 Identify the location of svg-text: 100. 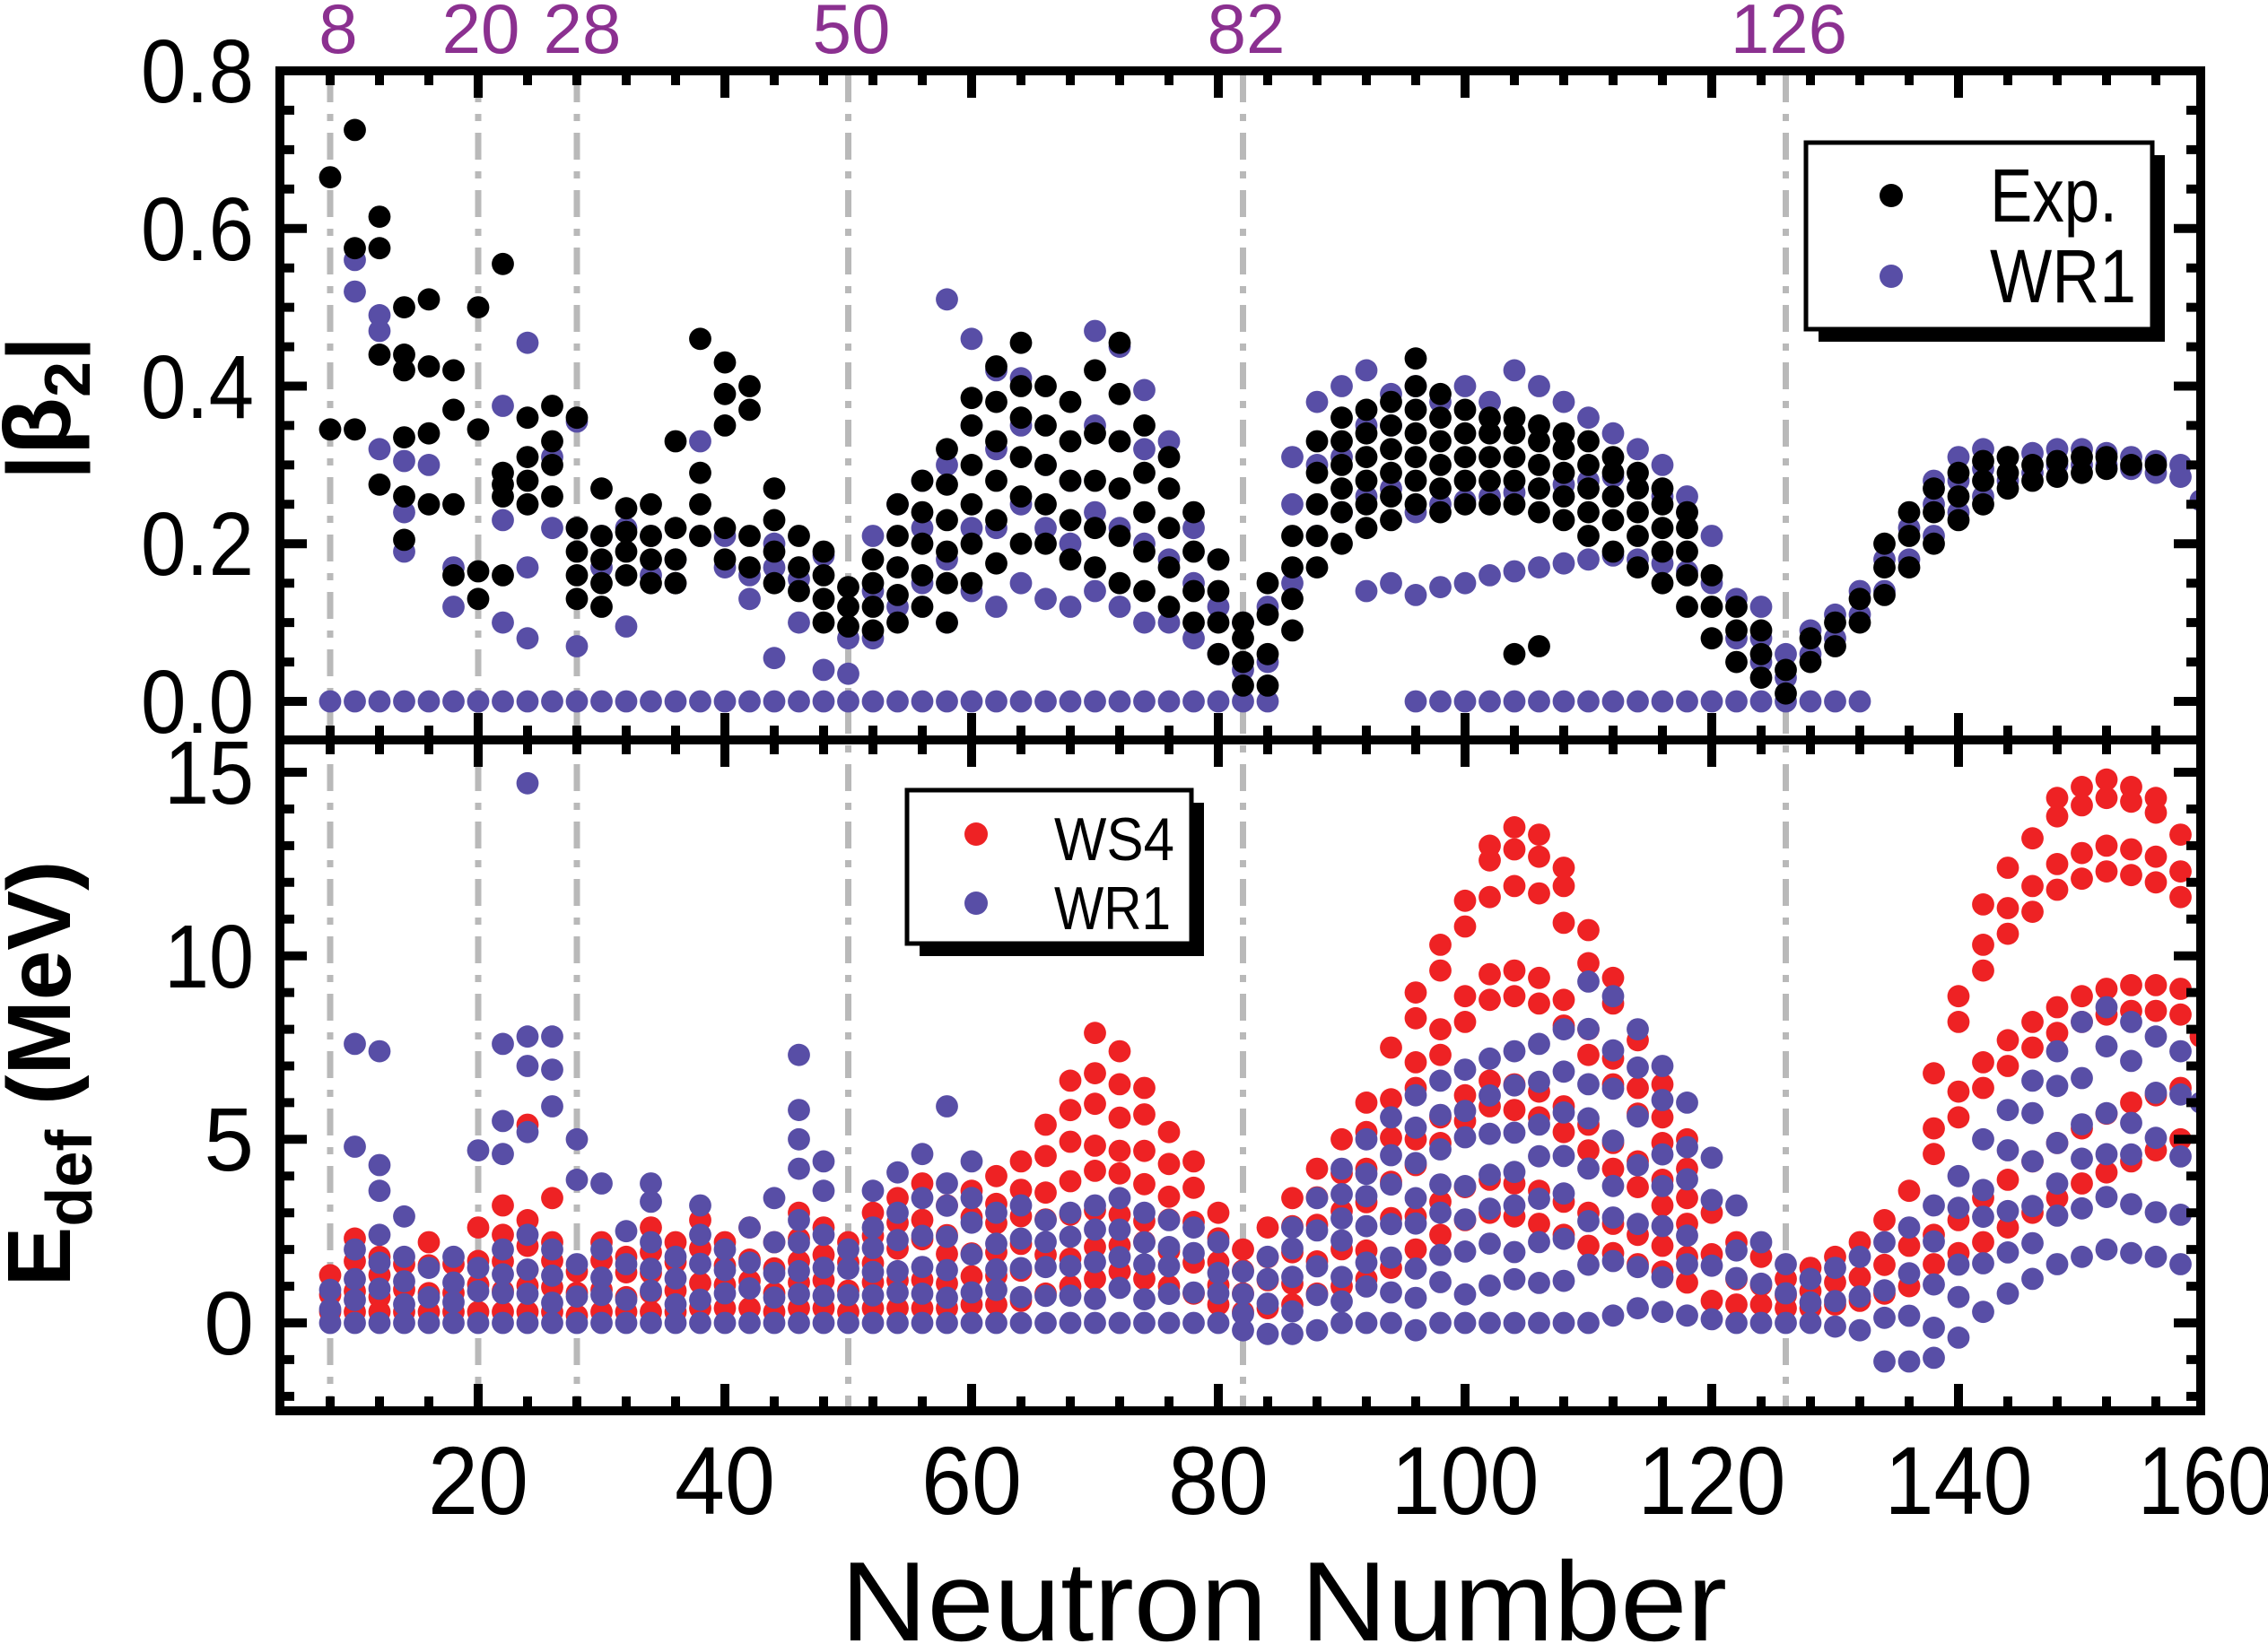
(1465, 1480).